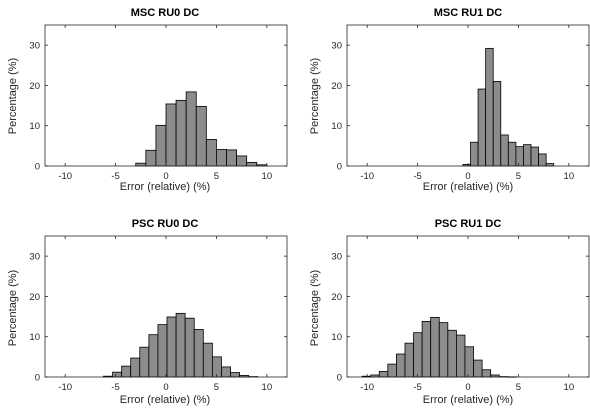 This screenshot has height=408, width=590. I want to click on chart-title: PSC RU1 DC, so click(468, 224).